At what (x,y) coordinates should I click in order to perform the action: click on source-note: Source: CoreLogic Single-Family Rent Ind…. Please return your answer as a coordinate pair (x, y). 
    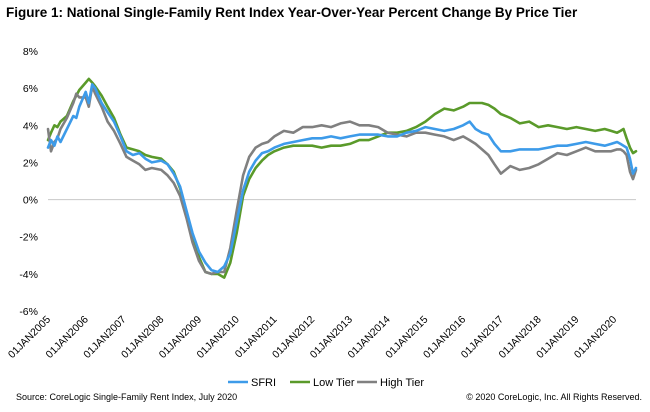
    Looking at the image, I should click on (127, 397).